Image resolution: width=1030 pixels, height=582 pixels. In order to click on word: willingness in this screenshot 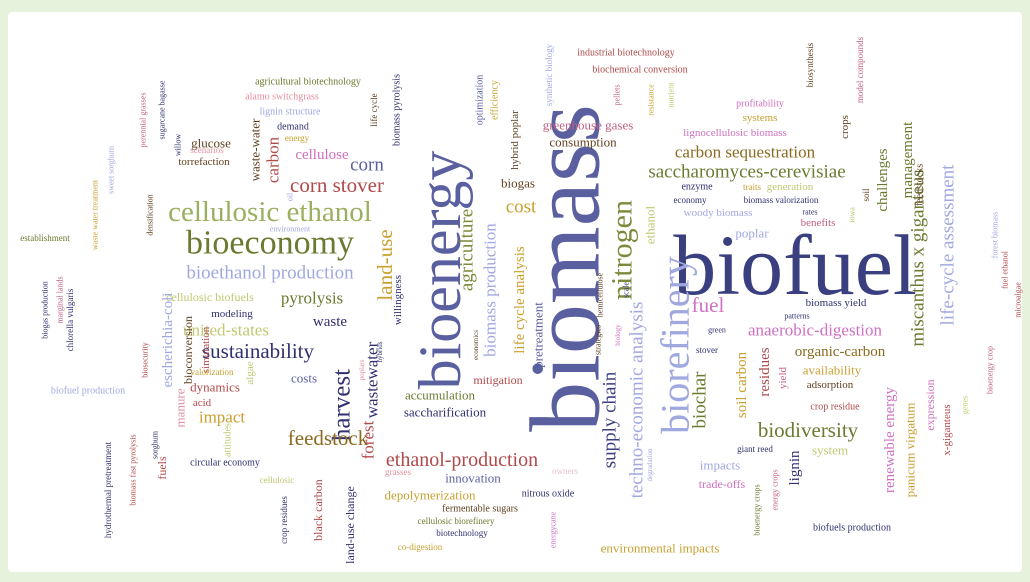, I will do `click(398, 300)`.